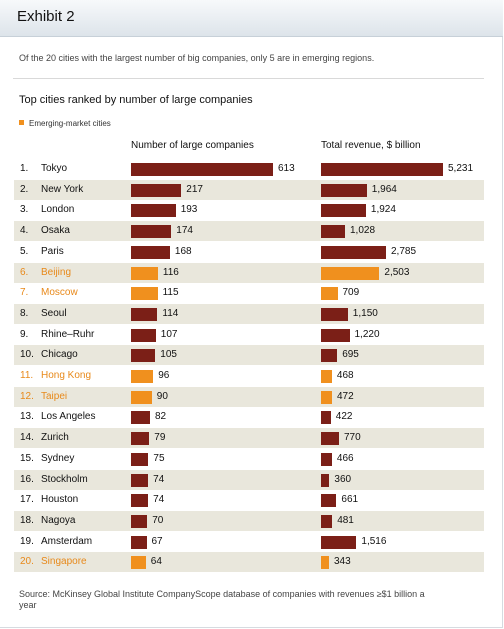 The width and height of the screenshot is (504, 629). What do you see at coordinates (248, 78) in the screenshot?
I see `divider` at bounding box center [248, 78].